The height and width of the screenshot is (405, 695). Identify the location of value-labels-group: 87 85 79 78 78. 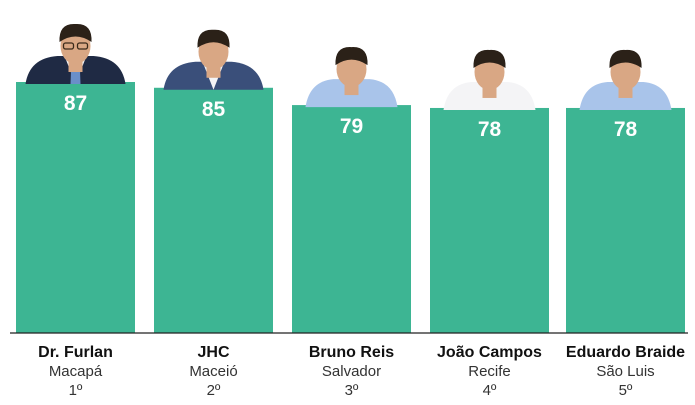
(351, 116).